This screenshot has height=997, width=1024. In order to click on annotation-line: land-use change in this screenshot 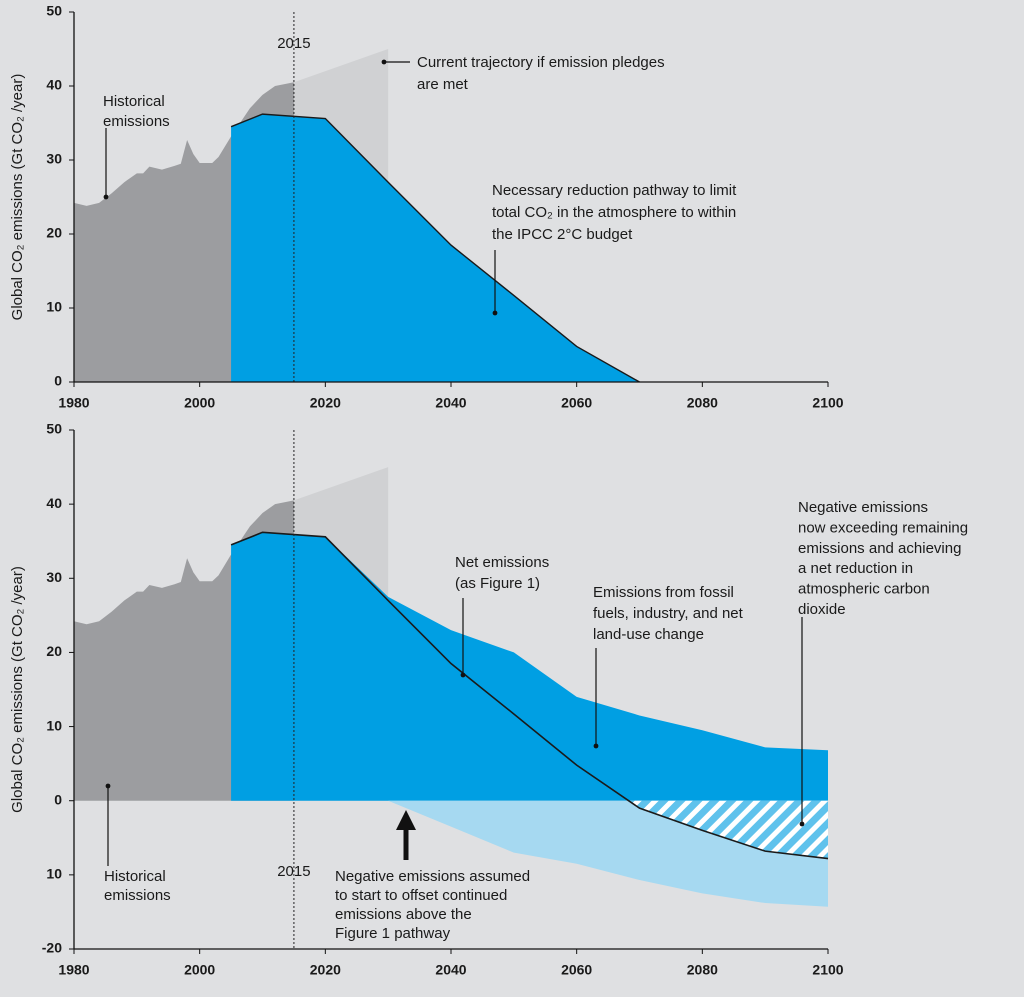, I will do `click(648, 634)`.